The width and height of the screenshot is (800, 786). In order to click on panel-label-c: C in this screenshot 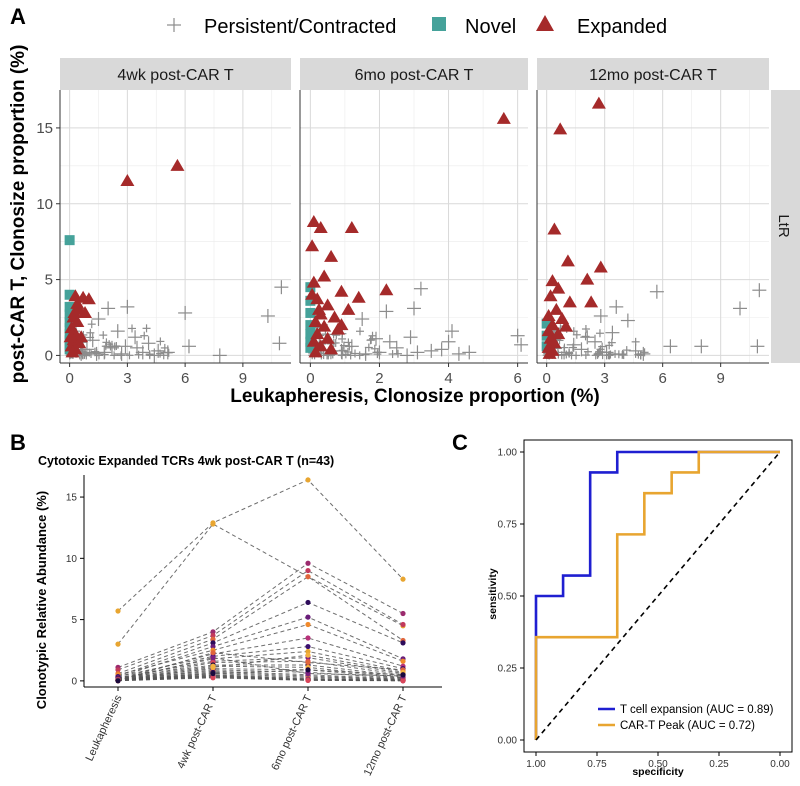, I will do `click(460, 442)`.